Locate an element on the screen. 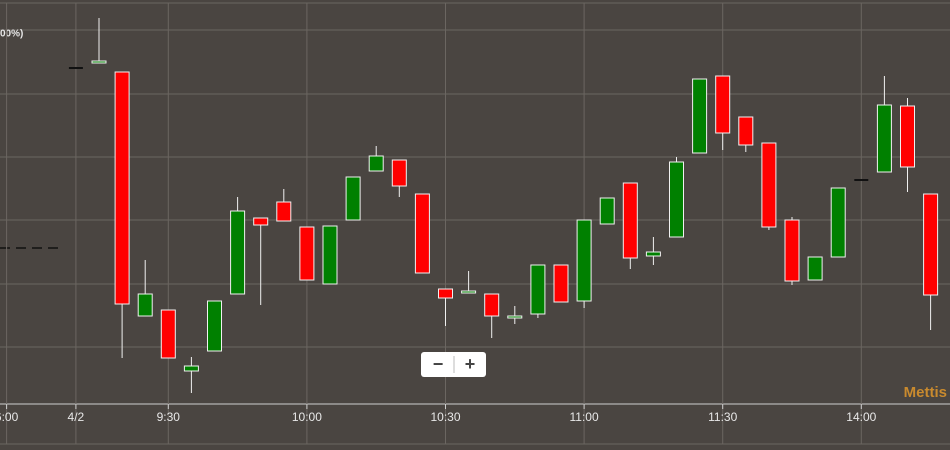 This screenshot has width=950, height=450. watermark: Mettis is located at coordinates (925, 392).